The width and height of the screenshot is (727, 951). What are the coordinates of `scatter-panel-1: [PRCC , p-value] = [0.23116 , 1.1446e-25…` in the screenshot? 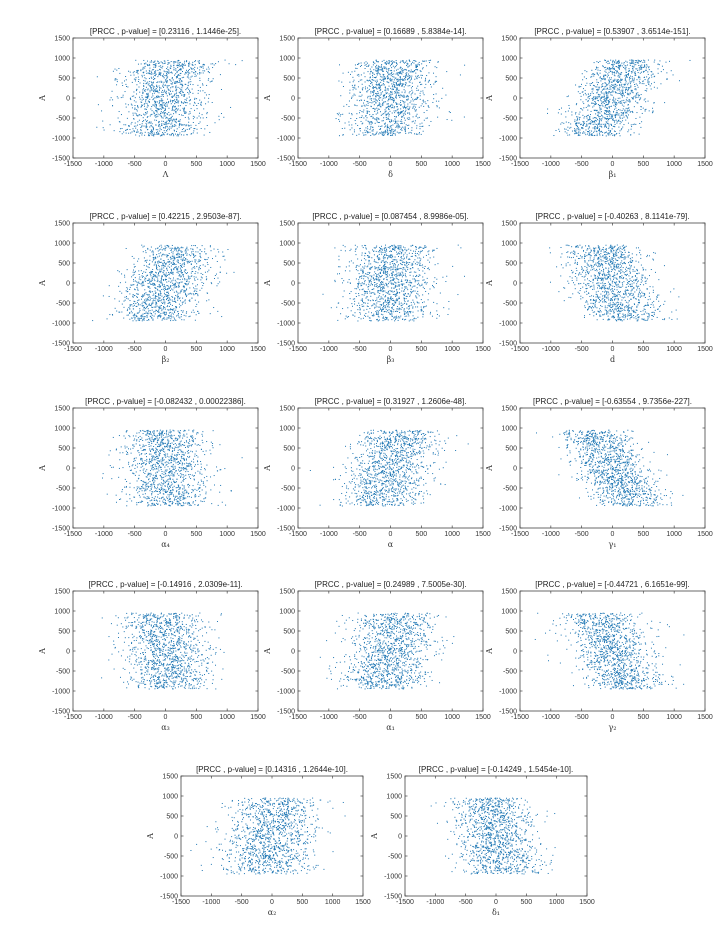 It's located at (152, 103).